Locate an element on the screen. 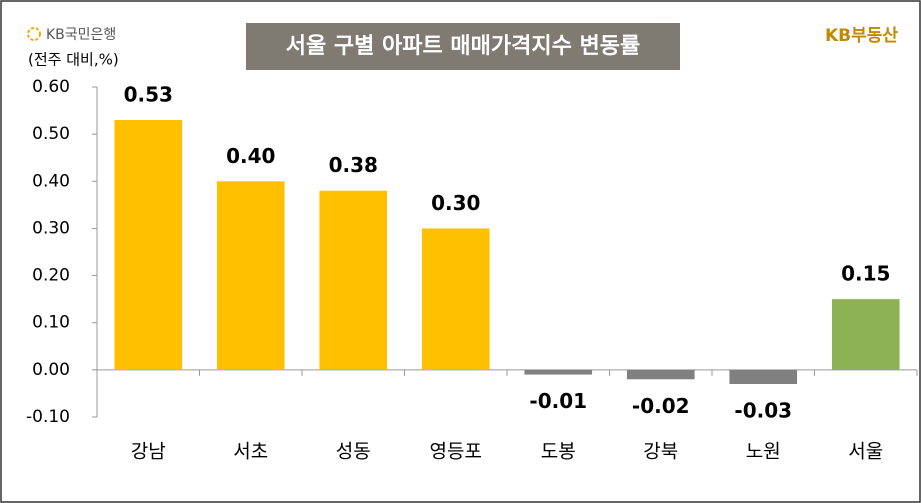 The image size is (921, 503). x-tick-label: 서울 is located at coordinates (865, 452).